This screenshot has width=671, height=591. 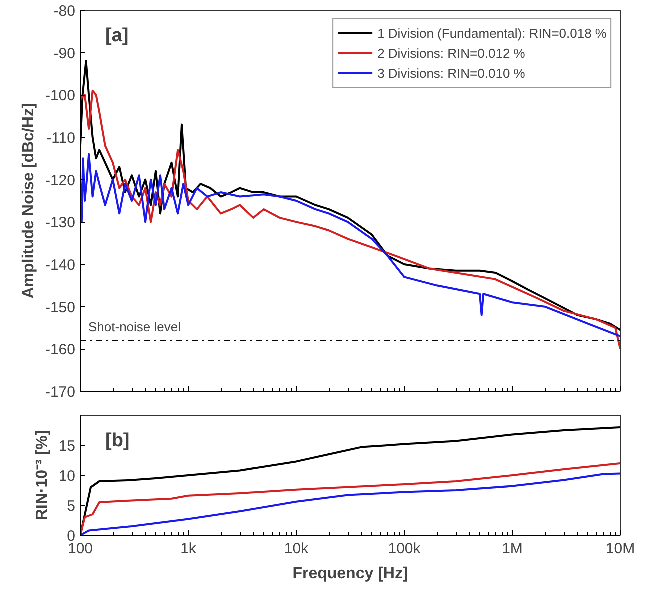 I want to click on y-tick-label: -140, so click(x=60, y=265).